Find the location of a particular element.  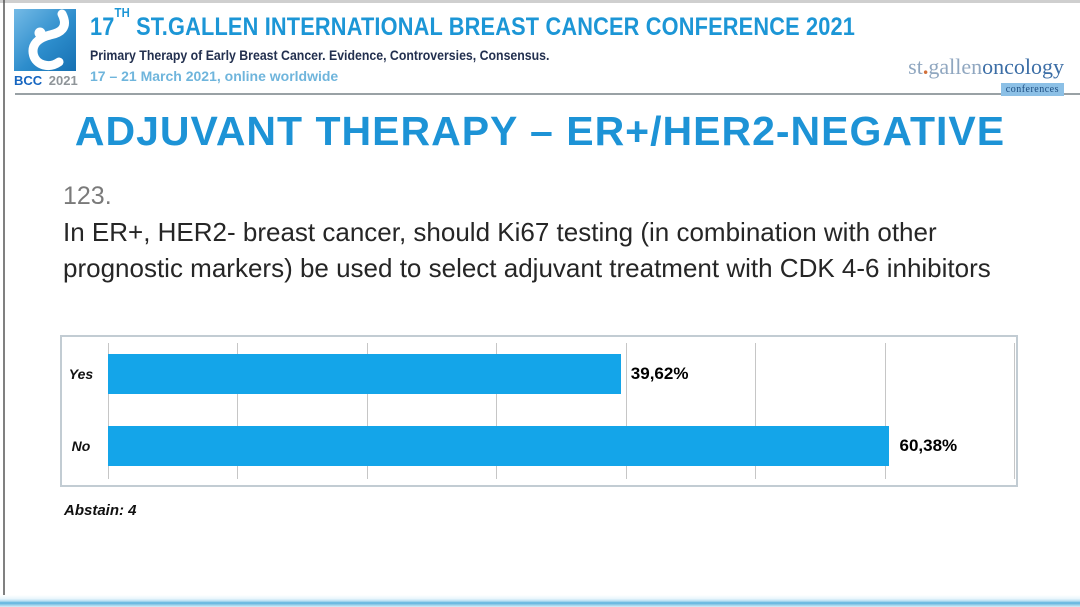

category-label-no: No is located at coordinates (81, 446).